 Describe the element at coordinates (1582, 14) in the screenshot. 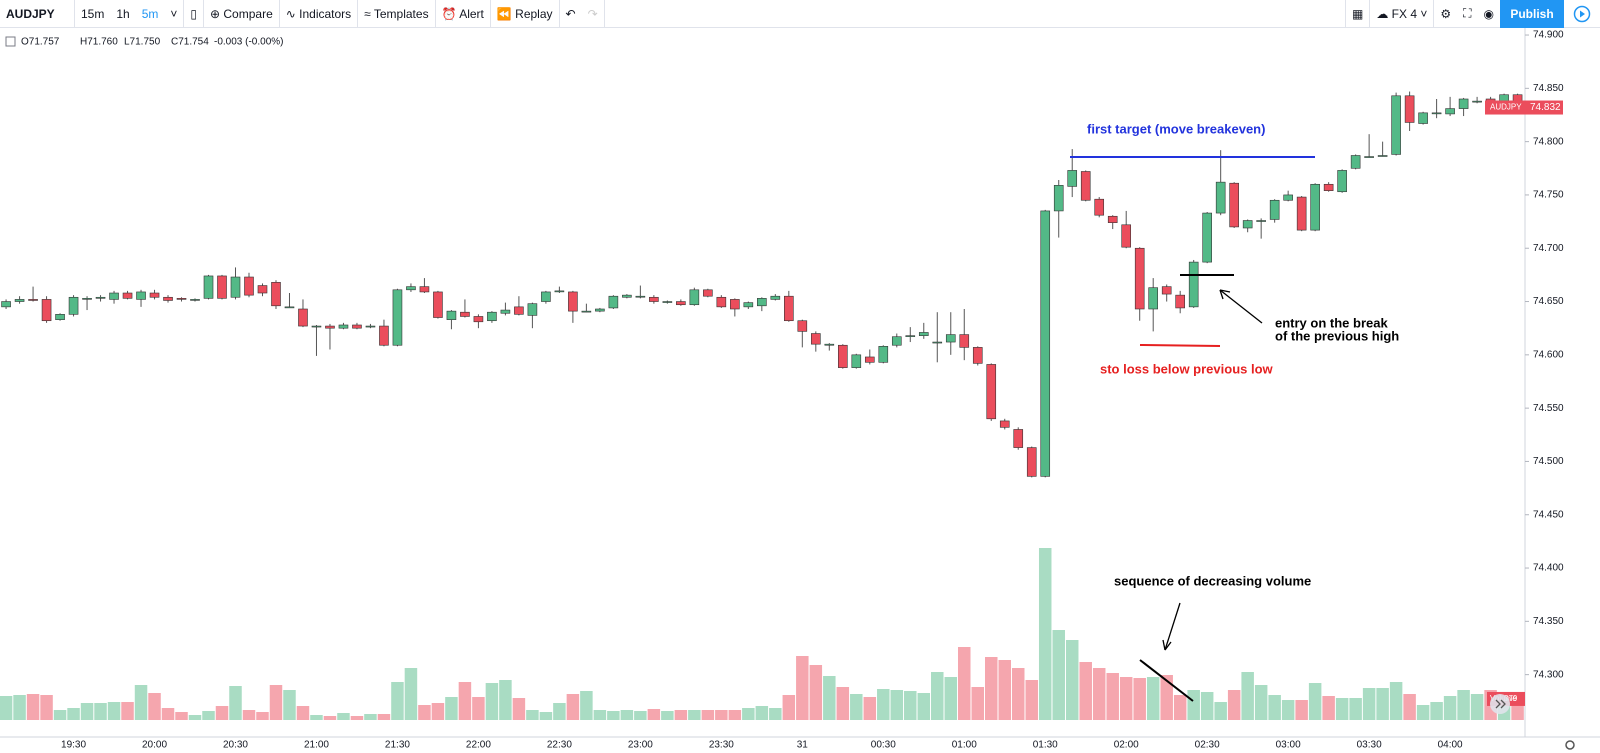

I see `play-button` at that location.